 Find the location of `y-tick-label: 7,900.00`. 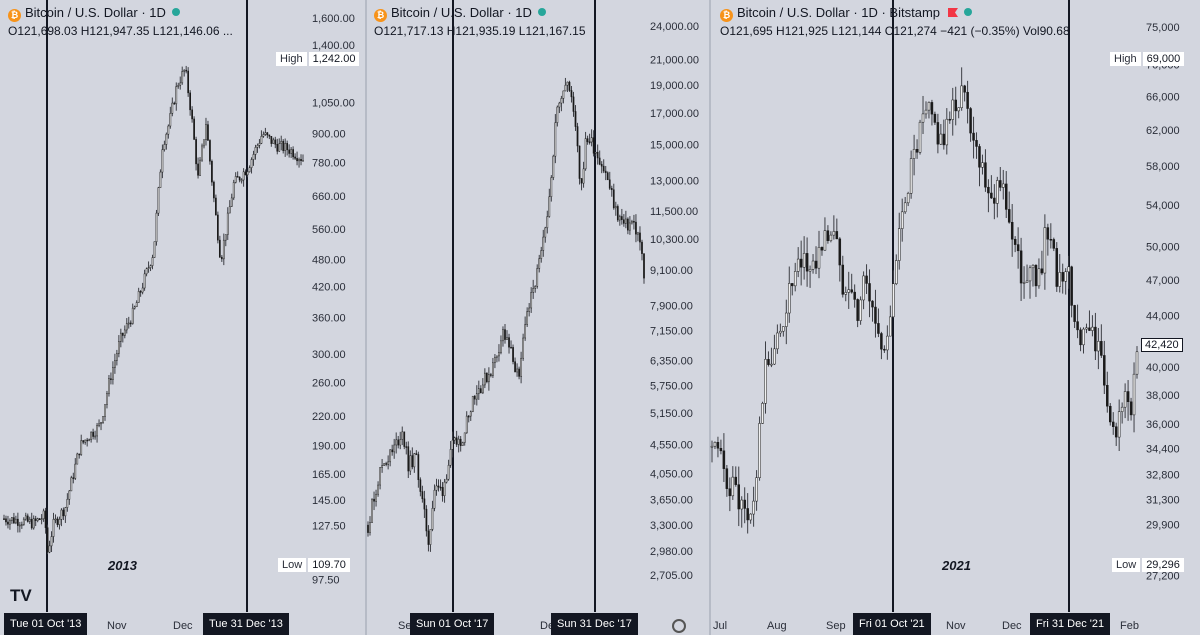

y-tick-label: 7,900.00 is located at coordinates (671, 307).